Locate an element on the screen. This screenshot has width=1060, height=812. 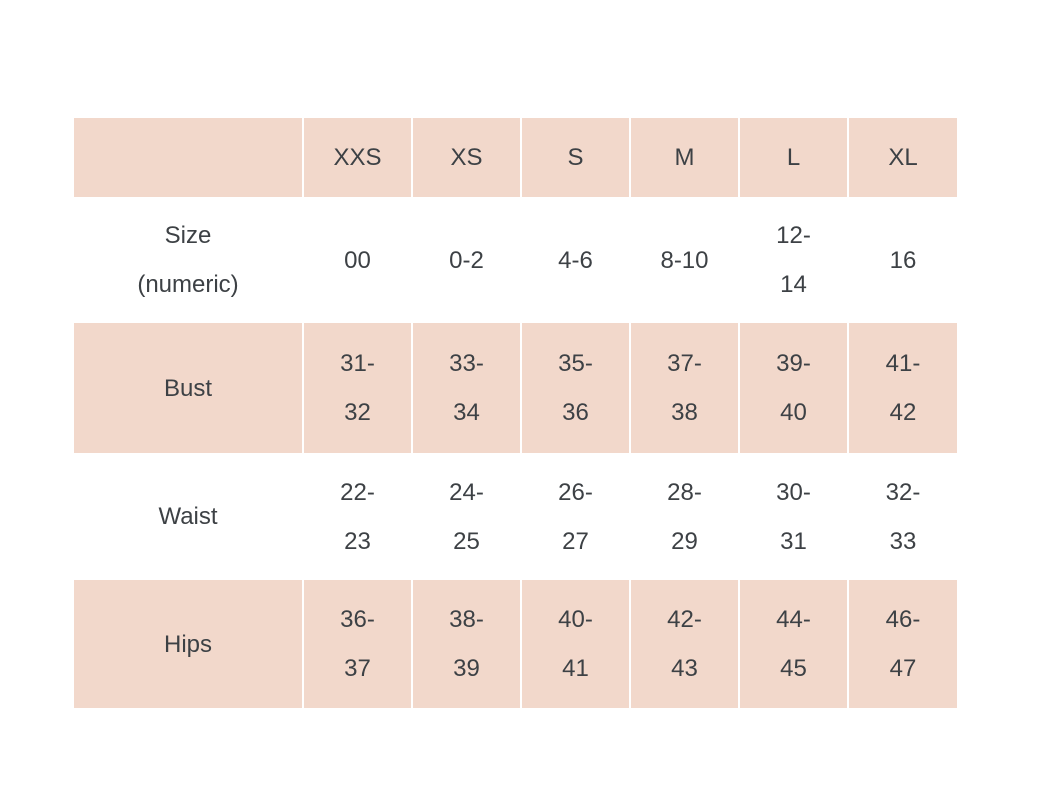
table-header-row: XXS XS S M L XL is located at coordinates (515, 157).